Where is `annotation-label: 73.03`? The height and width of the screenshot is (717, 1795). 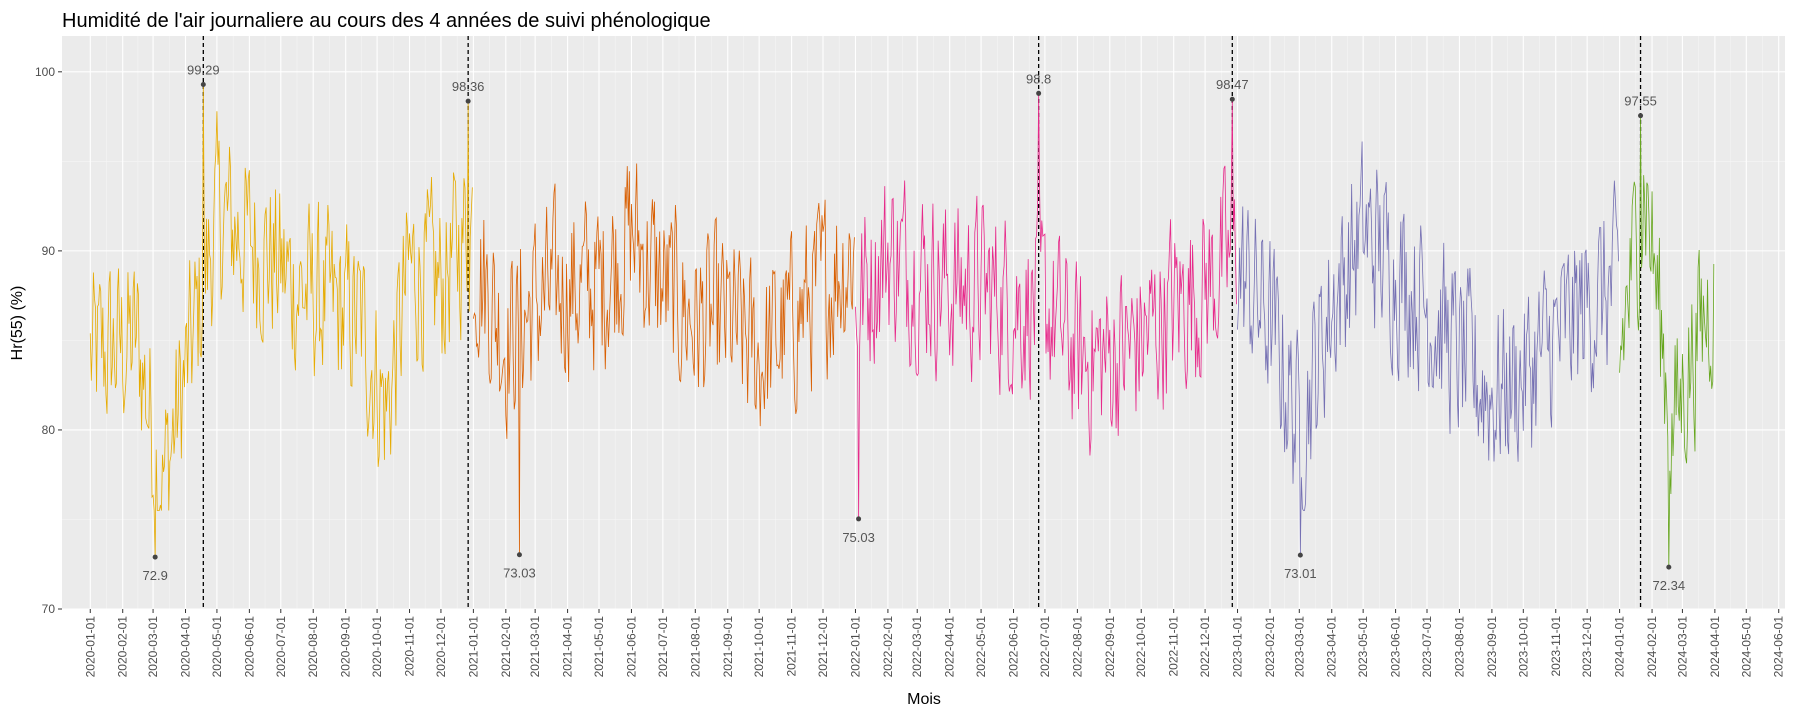
annotation-label: 73.03 is located at coordinates (519, 573).